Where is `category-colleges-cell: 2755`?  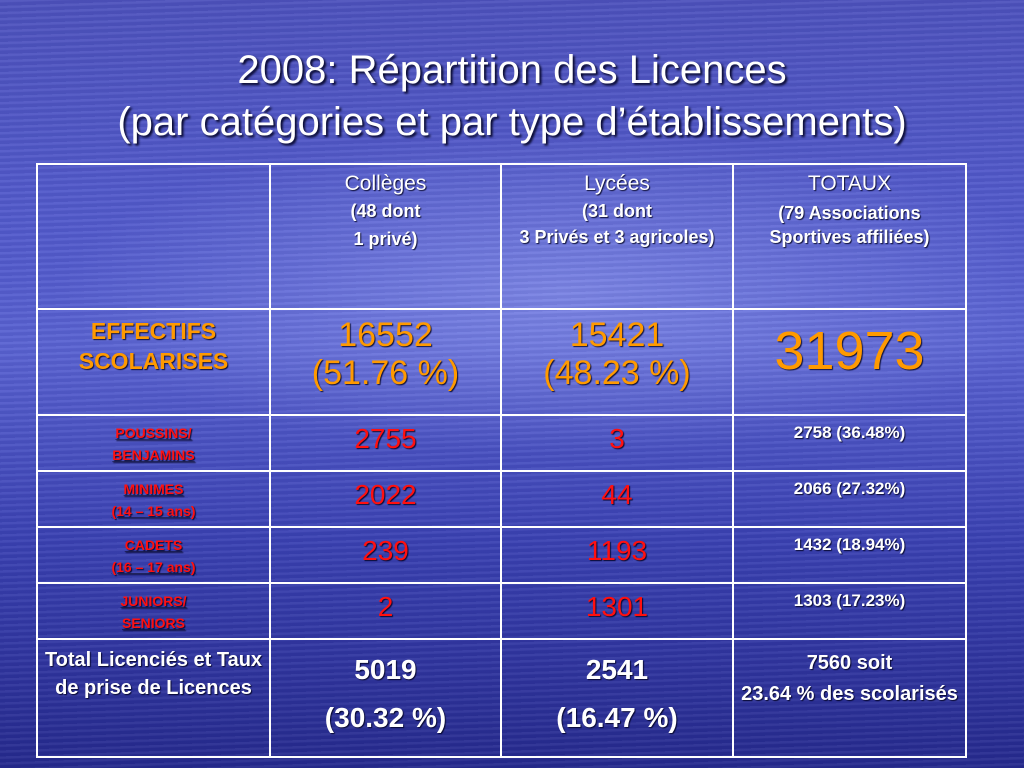
category-colleges-cell: 2755 is located at coordinates (385, 443).